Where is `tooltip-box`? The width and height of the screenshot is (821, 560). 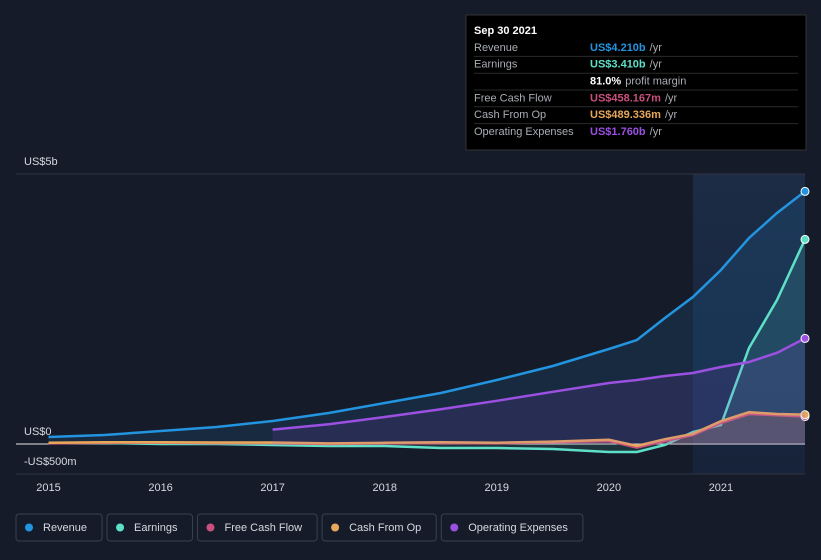
tooltip-box is located at coordinates (636, 82).